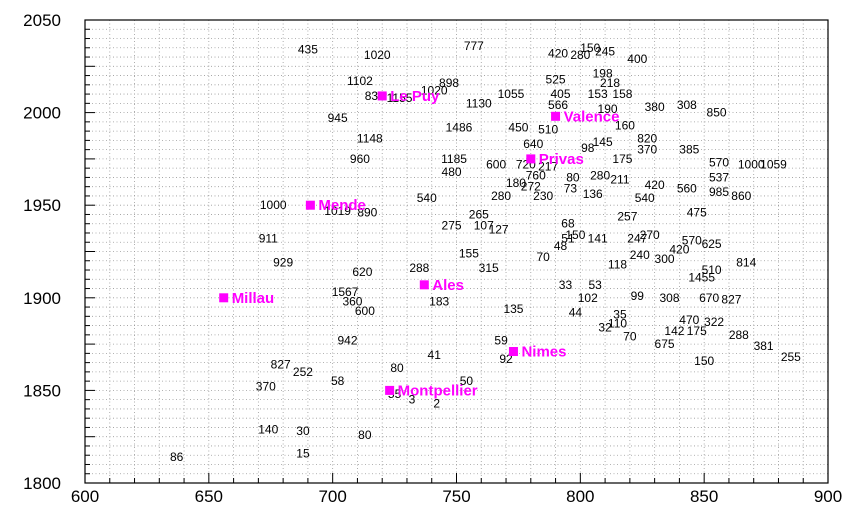  I want to click on point-label: 265, so click(479, 214).